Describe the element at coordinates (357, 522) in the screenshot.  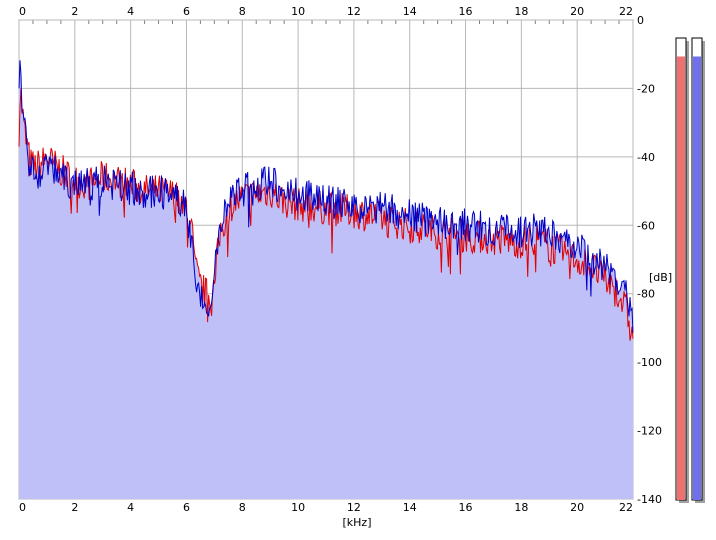
I see `x-axis-label: [kHz]` at that location.